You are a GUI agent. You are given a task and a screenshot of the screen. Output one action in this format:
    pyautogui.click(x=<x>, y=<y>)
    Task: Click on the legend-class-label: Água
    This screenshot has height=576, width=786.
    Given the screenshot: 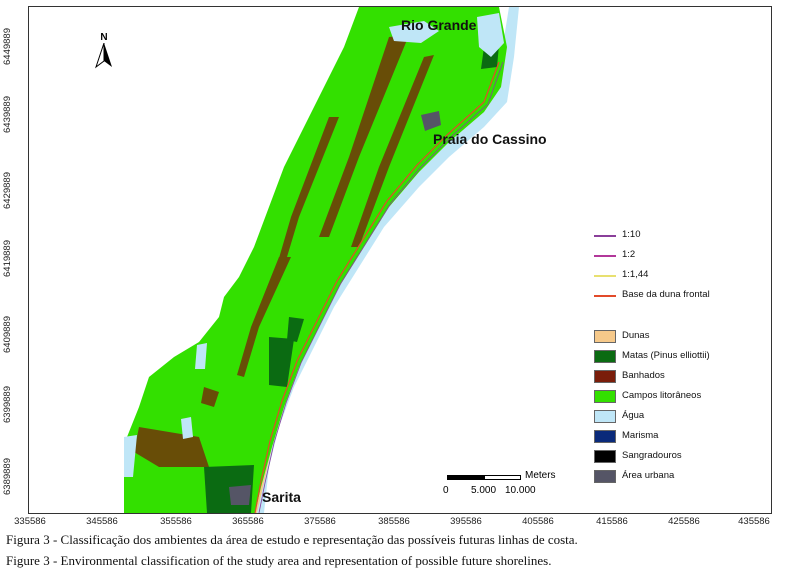 What is the action you would take?
    pyautogui.click(x=633, y=415)
    